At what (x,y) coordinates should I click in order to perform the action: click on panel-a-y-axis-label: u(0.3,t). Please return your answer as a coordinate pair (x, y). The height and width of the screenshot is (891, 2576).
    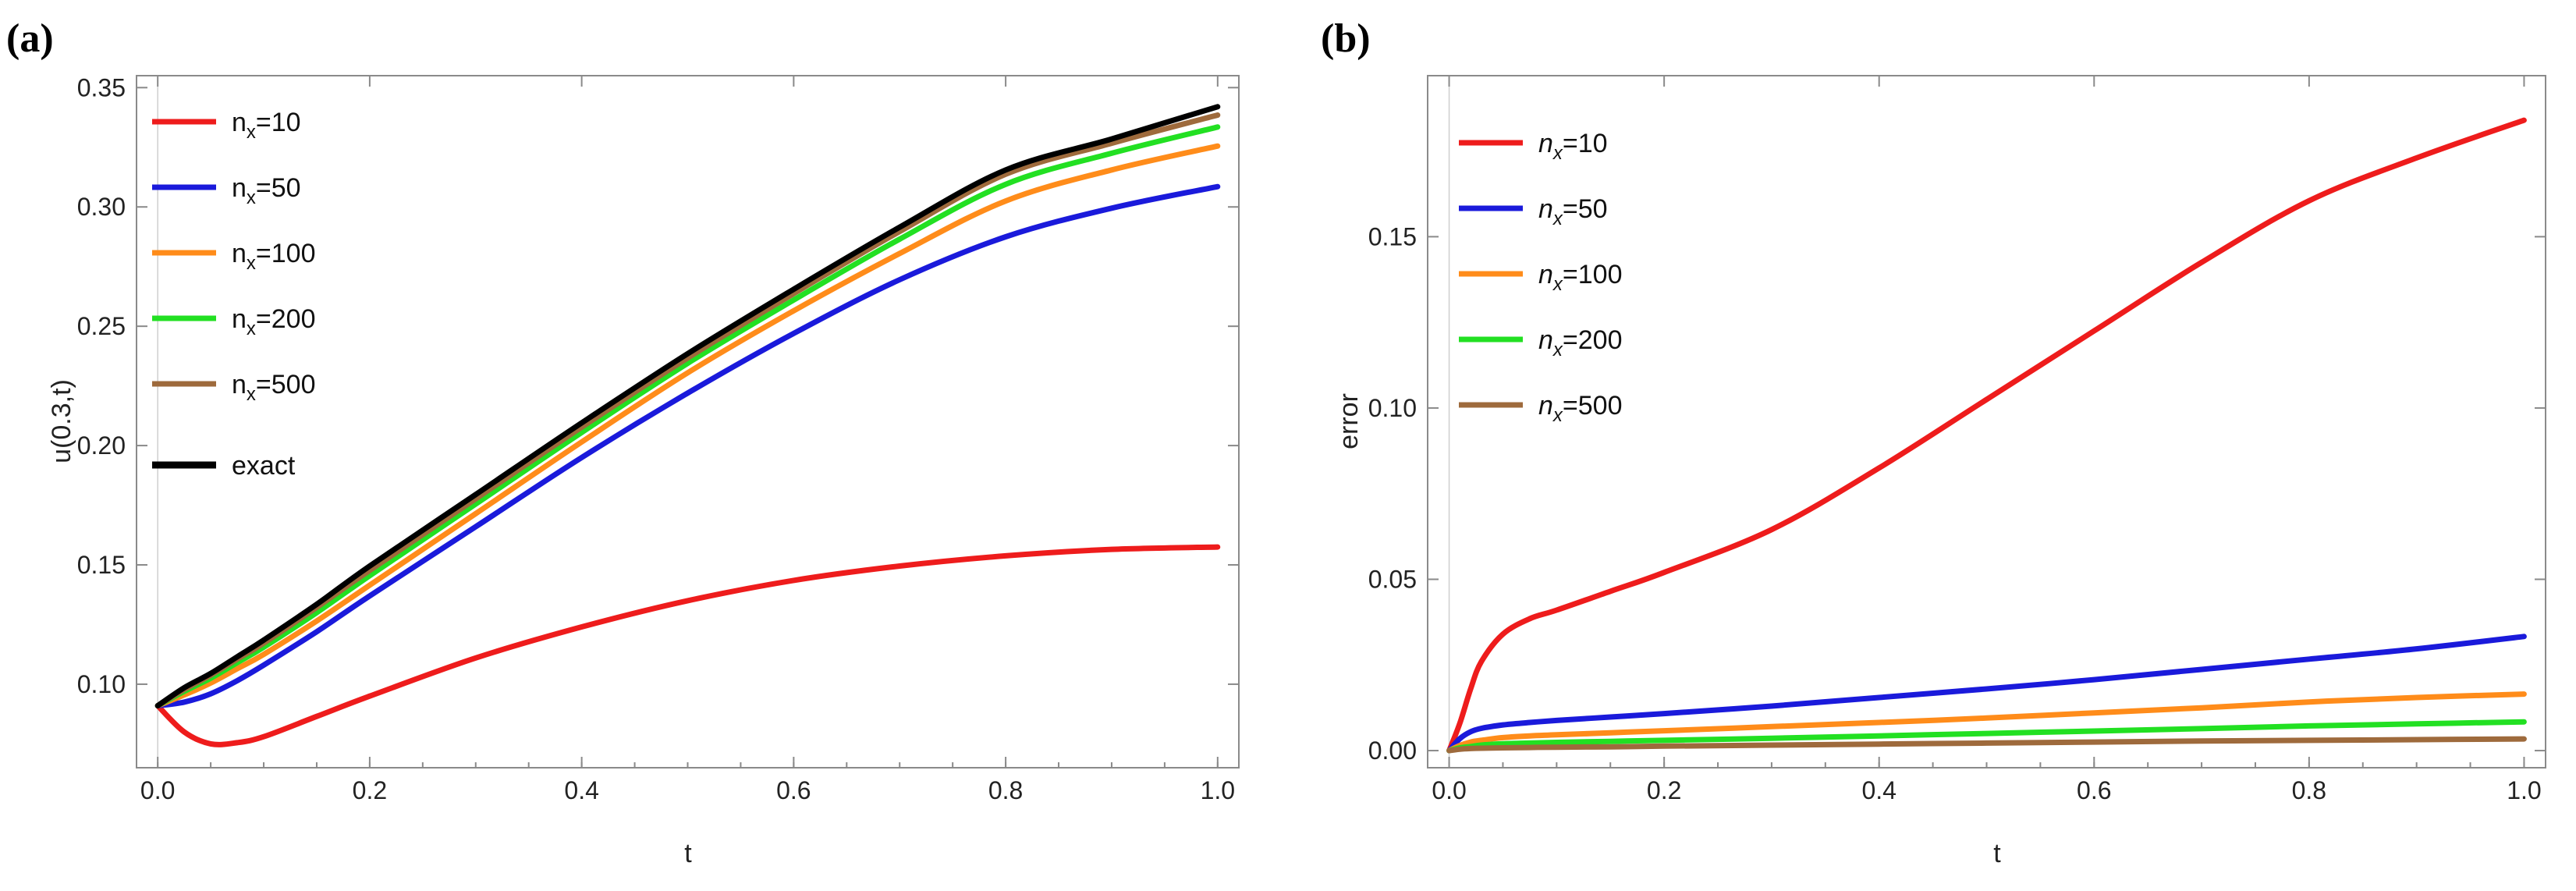
    Looking at the image, I should click on (61, 421).